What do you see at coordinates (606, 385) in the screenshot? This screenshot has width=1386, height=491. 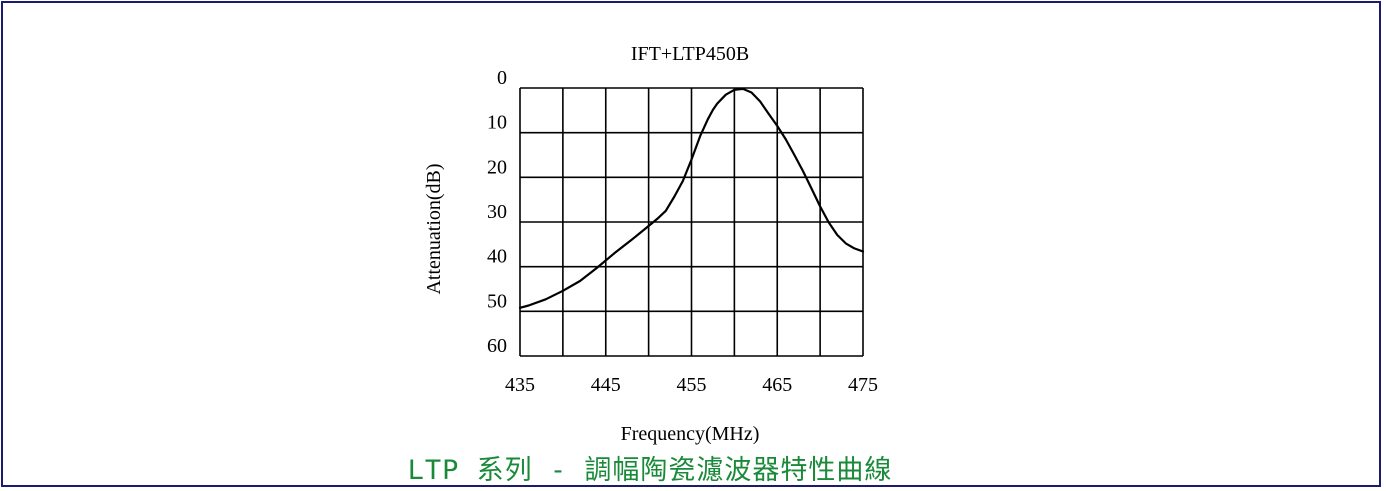 I see `x-tick-label: 445` at bounding box center [606, 385].